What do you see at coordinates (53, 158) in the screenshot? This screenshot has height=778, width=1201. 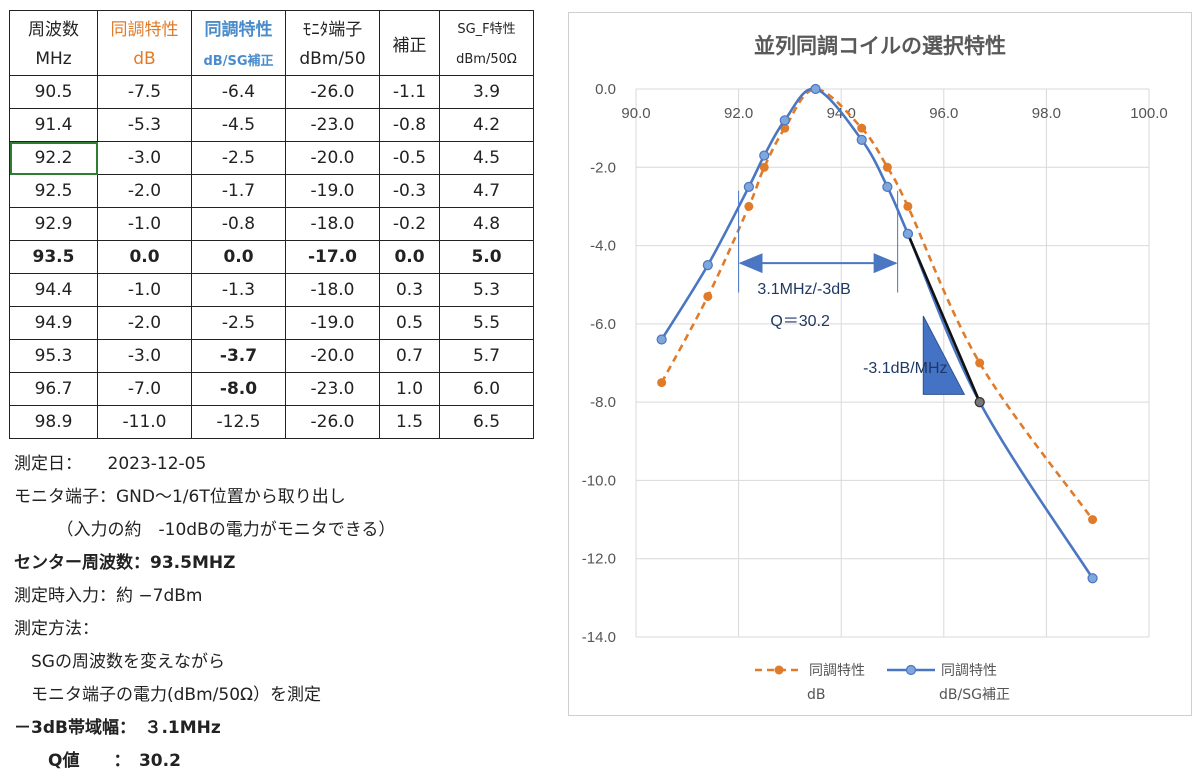 I see `cell-freq: 92.2` at bounding box center [53, 158].